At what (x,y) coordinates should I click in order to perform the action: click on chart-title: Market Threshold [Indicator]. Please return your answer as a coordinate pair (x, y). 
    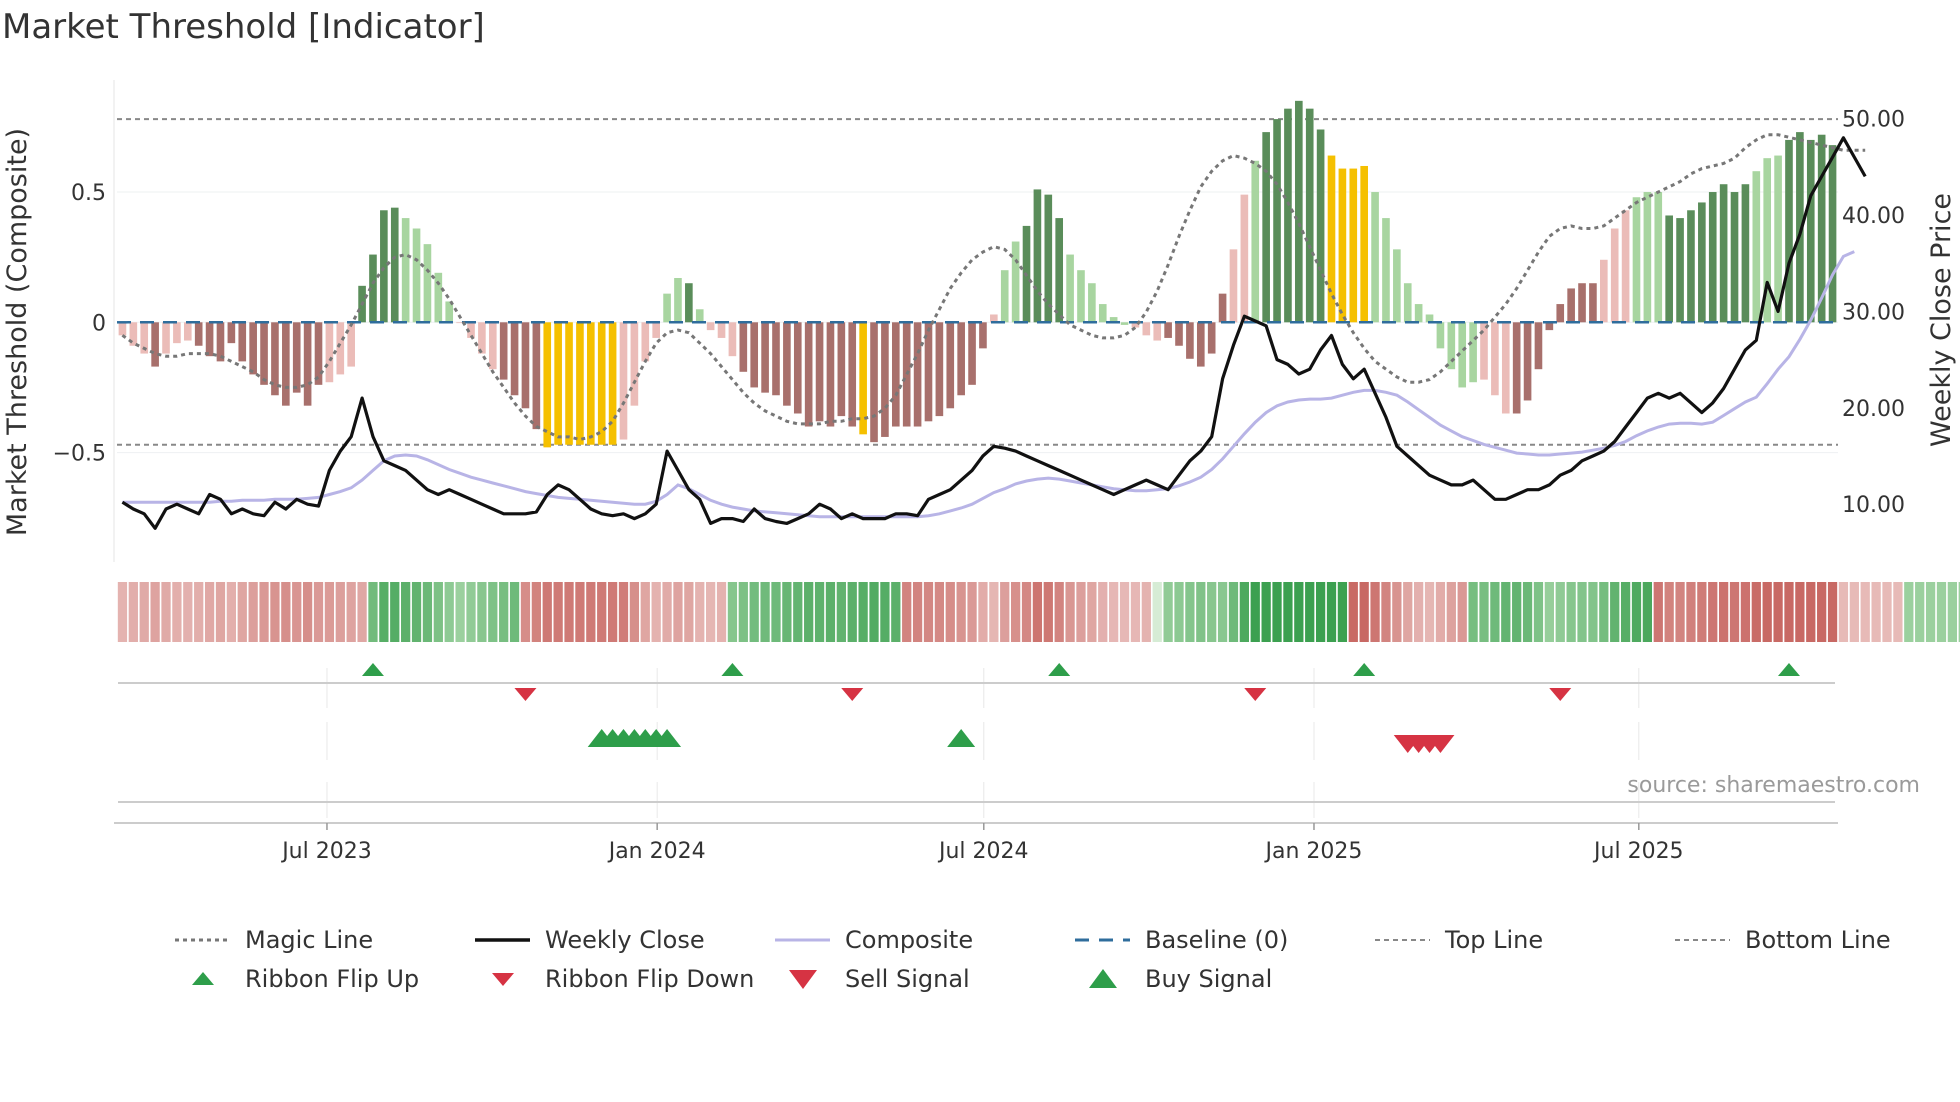
    Looking at the image, I should click on (243, 27).